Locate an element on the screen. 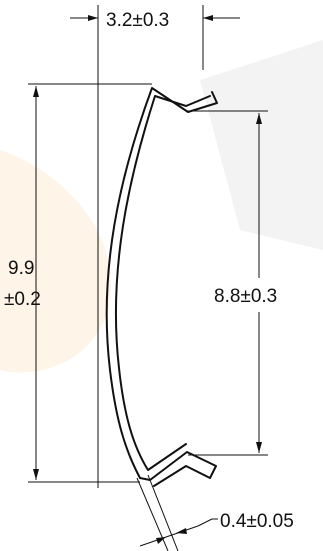 This screenshot has height=551, width=323. thickness-label: 0.4±0.05 is located at coordinates (257, 521).